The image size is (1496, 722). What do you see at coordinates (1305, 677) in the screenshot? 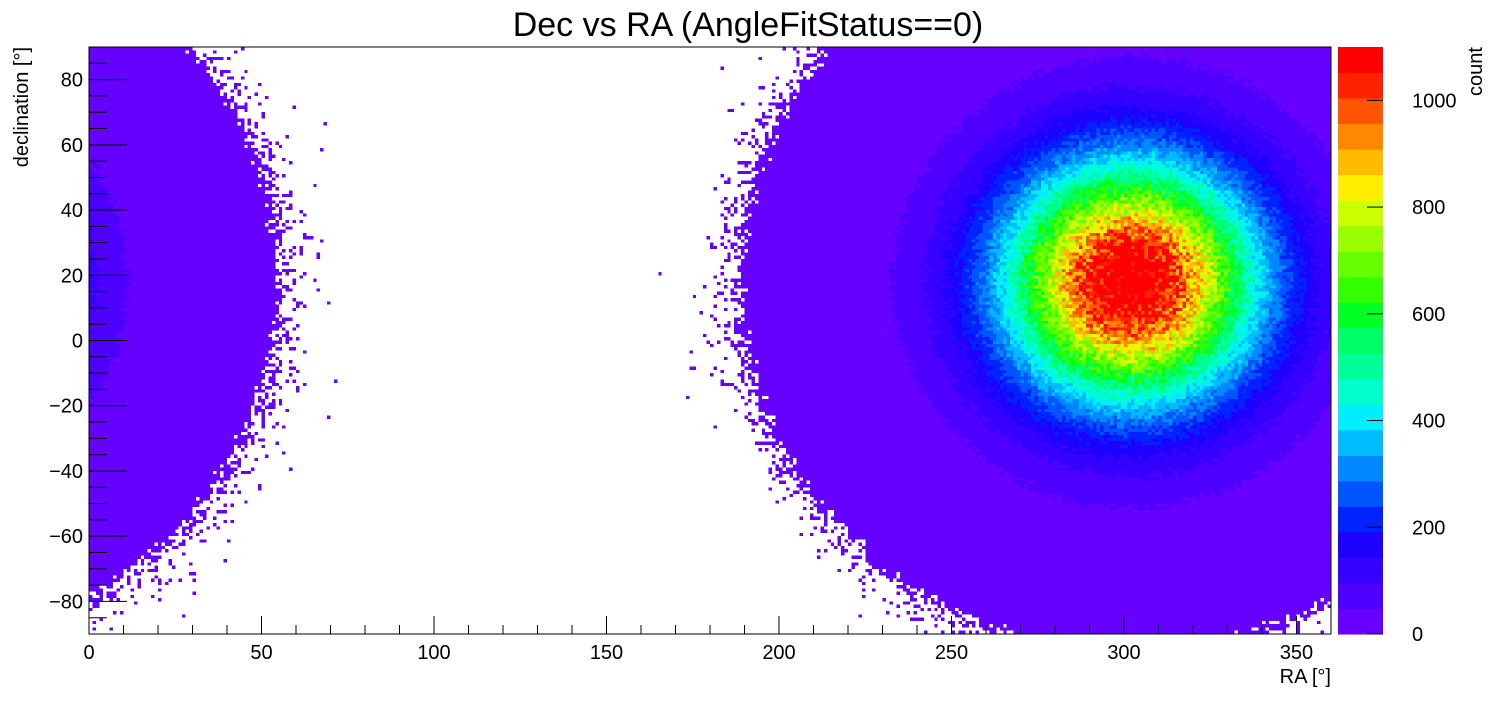
I see `x-axis-title: RA [°]` at bounding box center [1305, 677].